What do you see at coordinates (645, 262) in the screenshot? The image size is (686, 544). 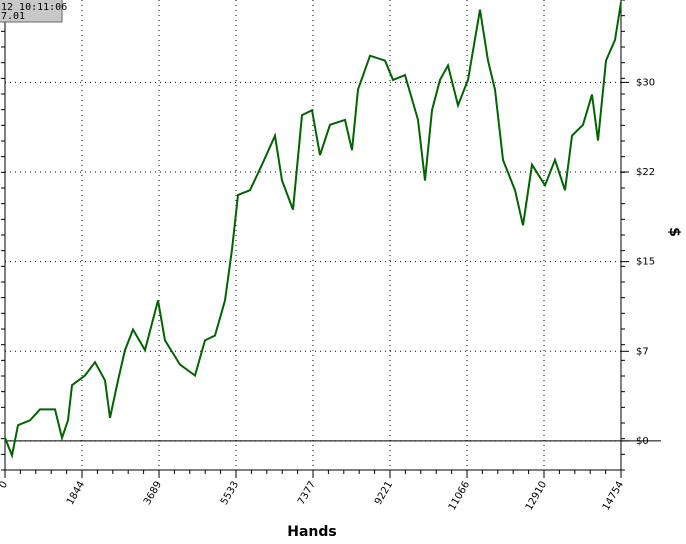 I see `y-tick-label: $15` at bounding box center [645, 262].